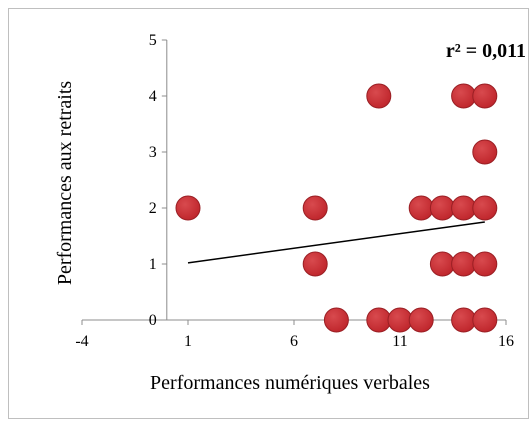 The width and height of the screenshot is (531, 421). What do you see at coordinates (506, 341) in the screenshot?
I see `x-tick-label: 16` at bounding box center [506, 341].